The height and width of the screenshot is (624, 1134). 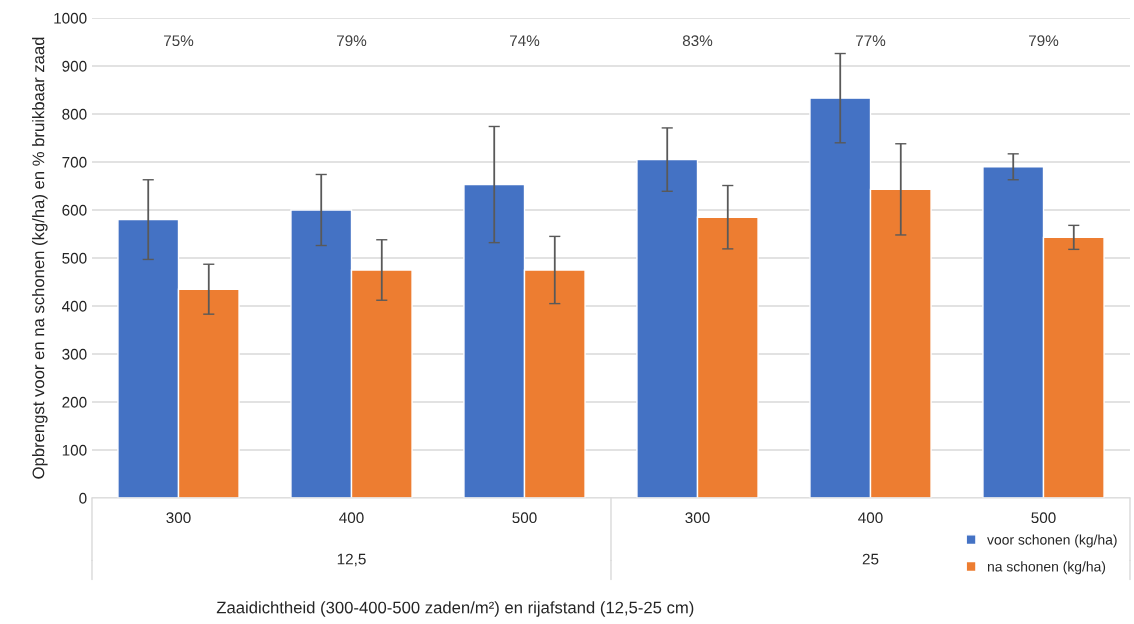 What do you see at coordinates (1046, 568) in the screenshot?
I see `legend-label: na schonen (kg/ha)` at bounding box center [1046, 568].